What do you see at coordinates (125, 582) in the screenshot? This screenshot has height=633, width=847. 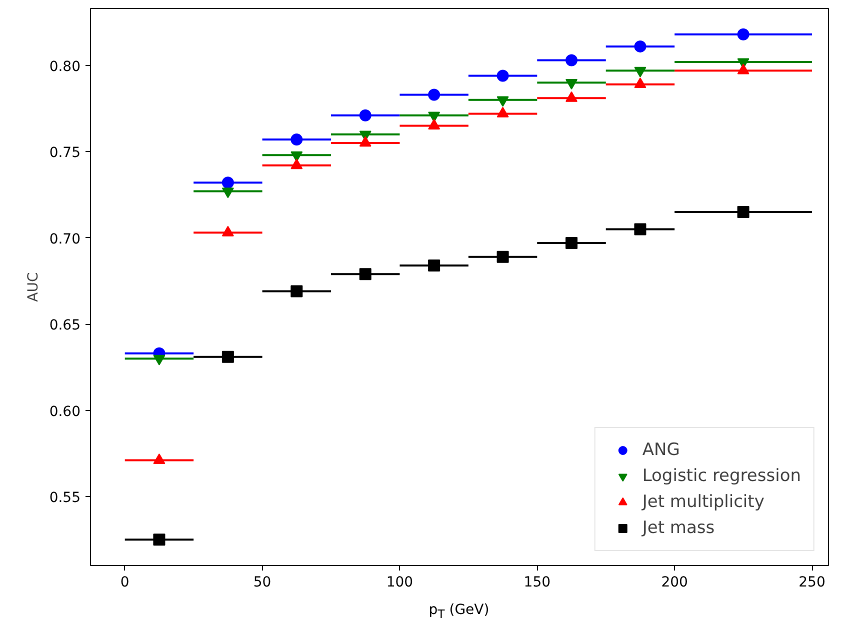 I see `x-tick-label: 0` at bounding box center [125, 582].